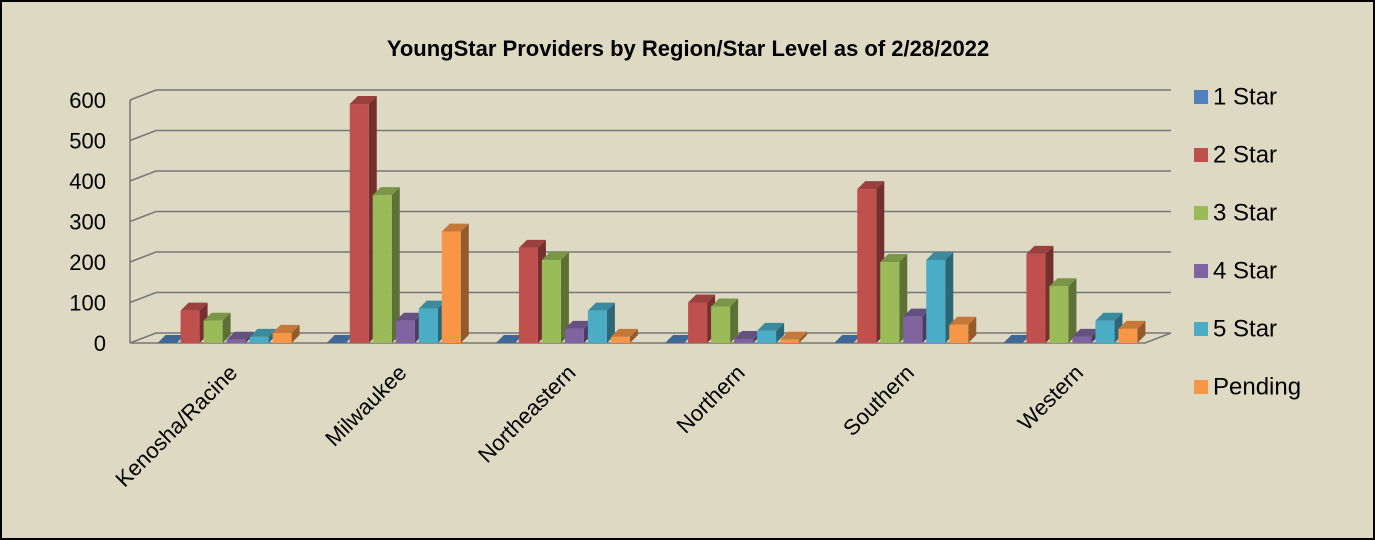 The width and height of the screenshot is (1375, 540). I want to click on y-tick-label: 600, so click(87, 100).